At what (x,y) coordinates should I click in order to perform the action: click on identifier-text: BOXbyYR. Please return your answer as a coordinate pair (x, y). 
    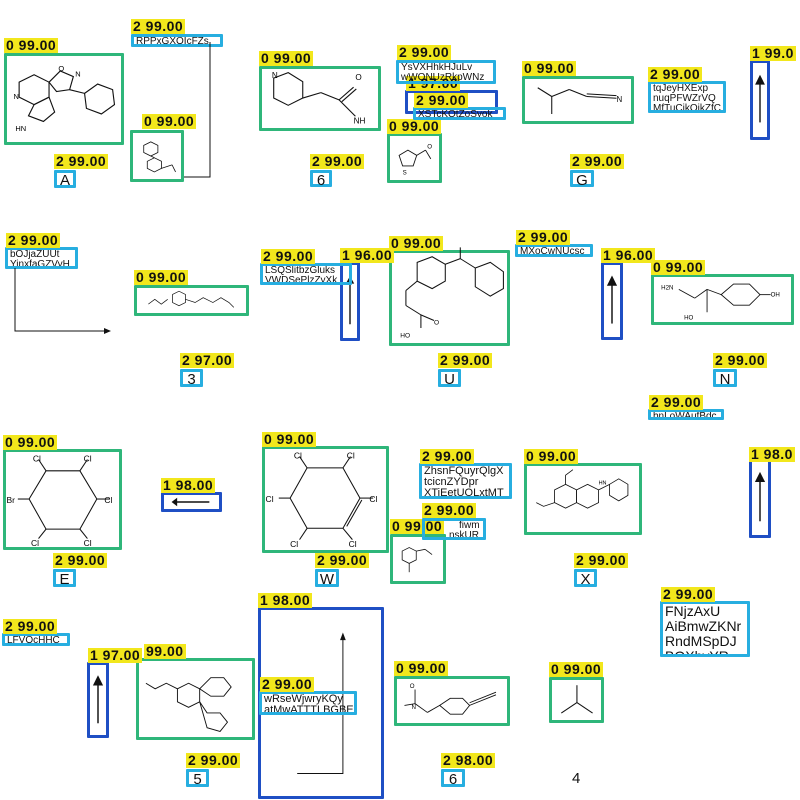
    Looking at the image, I should click on (697, 652).